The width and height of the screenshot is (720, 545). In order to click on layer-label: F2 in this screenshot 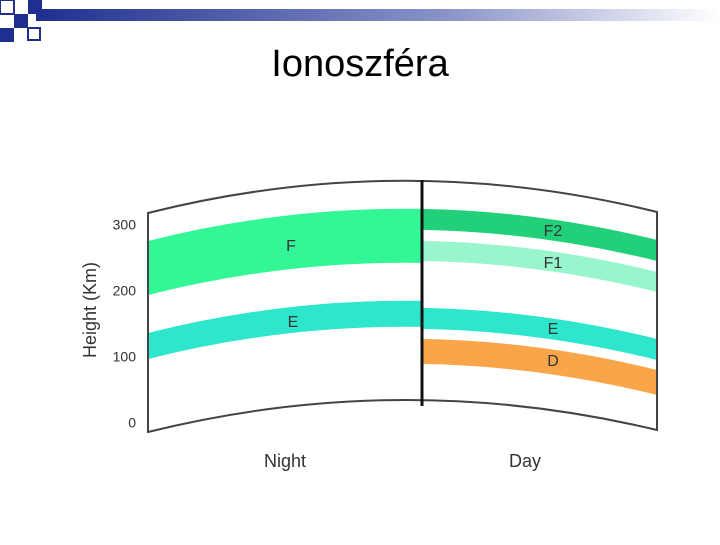, I will do `click(553, 231)`.